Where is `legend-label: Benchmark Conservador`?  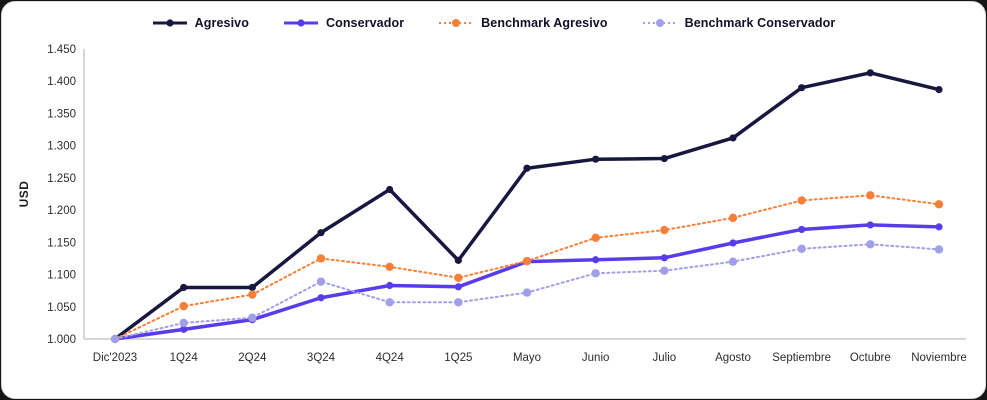
legend-label: Benchmark Conservador is located at coordinates (760, 23).